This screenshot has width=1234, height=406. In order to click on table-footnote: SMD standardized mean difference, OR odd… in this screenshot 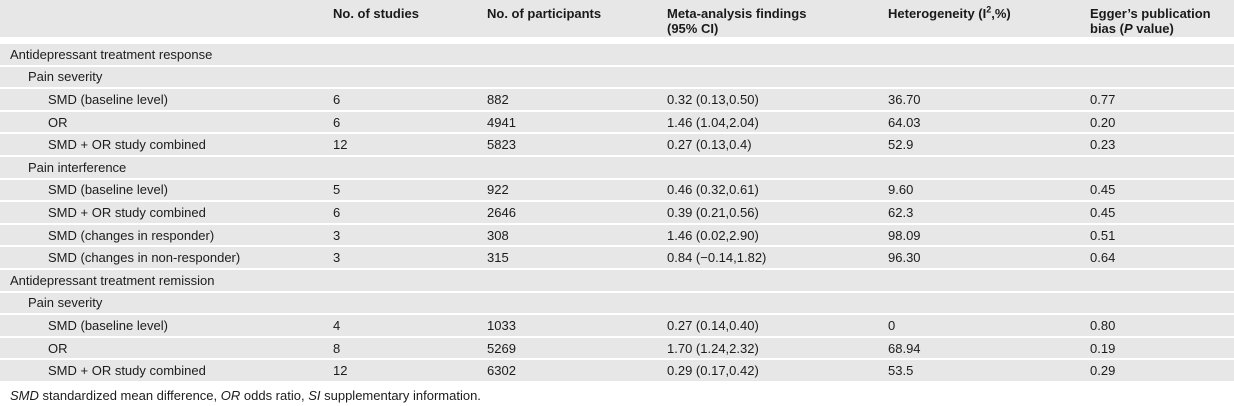, I will do `click(617, 393)`.